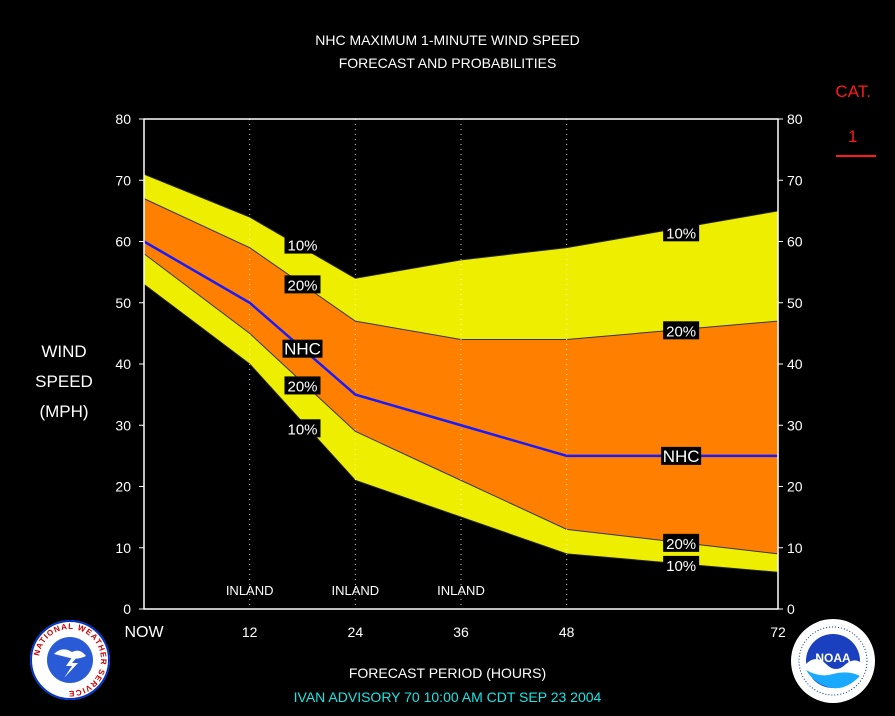 The width and height of the screenshot is (895, 716). Describe the element at coordinates (123, 425) in the screenshot. I see `y-tick-label-left: 30` at that location.